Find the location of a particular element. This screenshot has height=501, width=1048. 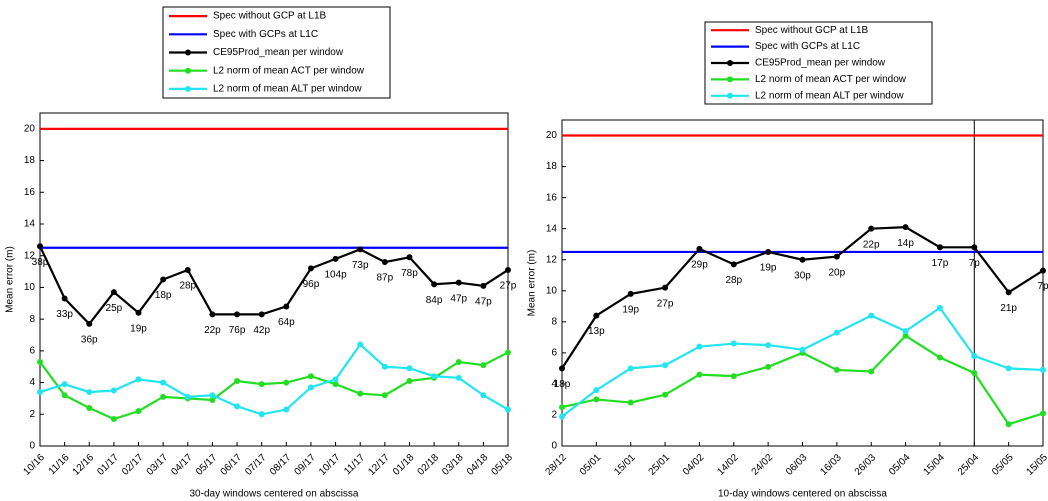

x-tick-label: 04/17 is located at coordinates (182, 465).